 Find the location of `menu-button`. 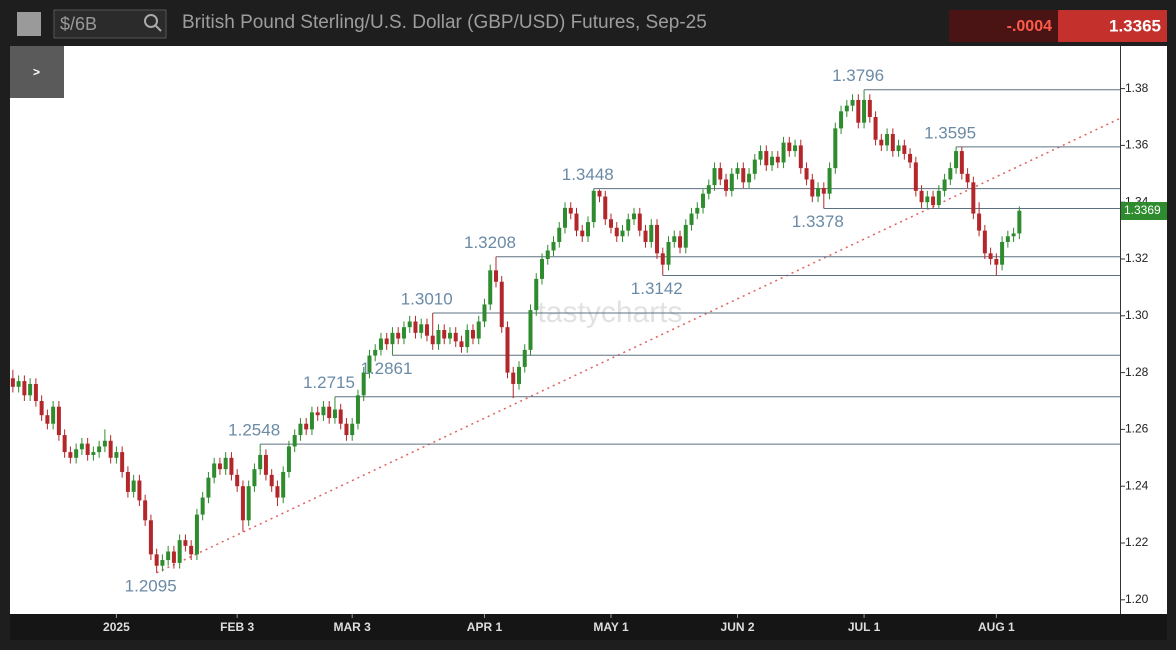

menu-button is located at coordinates (37, 72).